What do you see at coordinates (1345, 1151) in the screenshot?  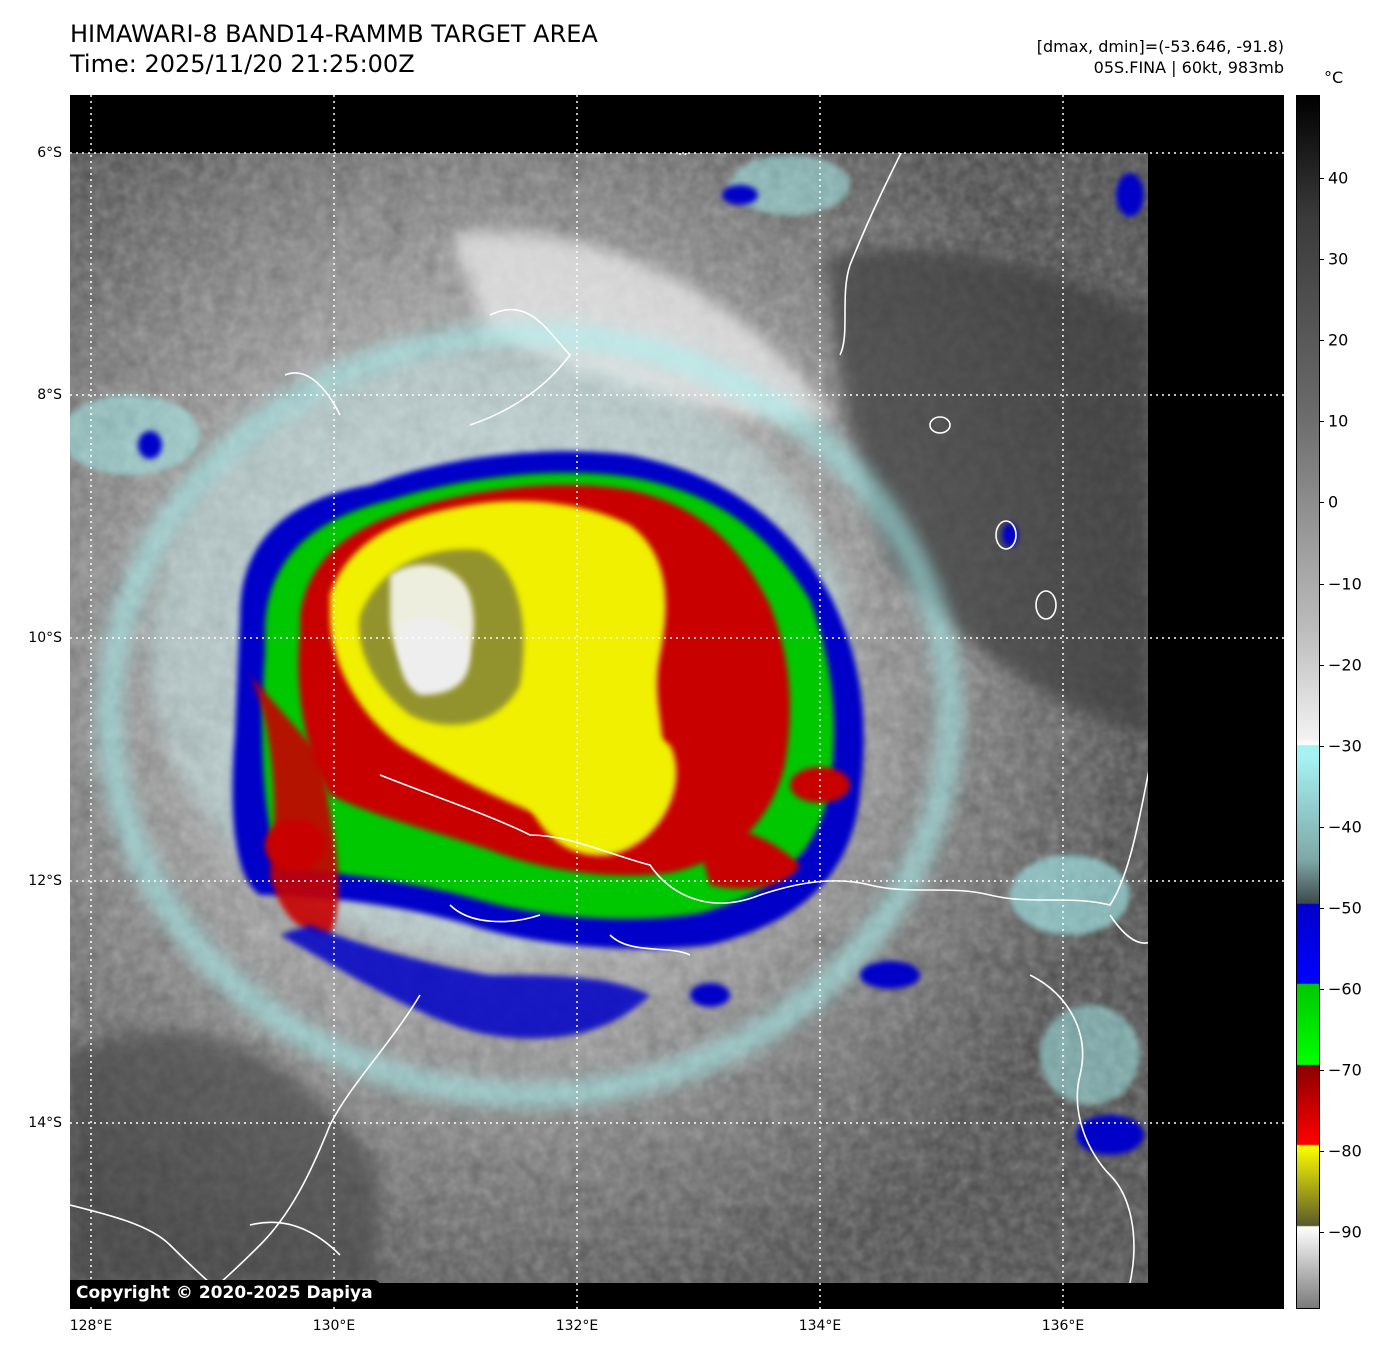 I see `colorbar-tick-label: −80` at bounding box center [1345, 1151].